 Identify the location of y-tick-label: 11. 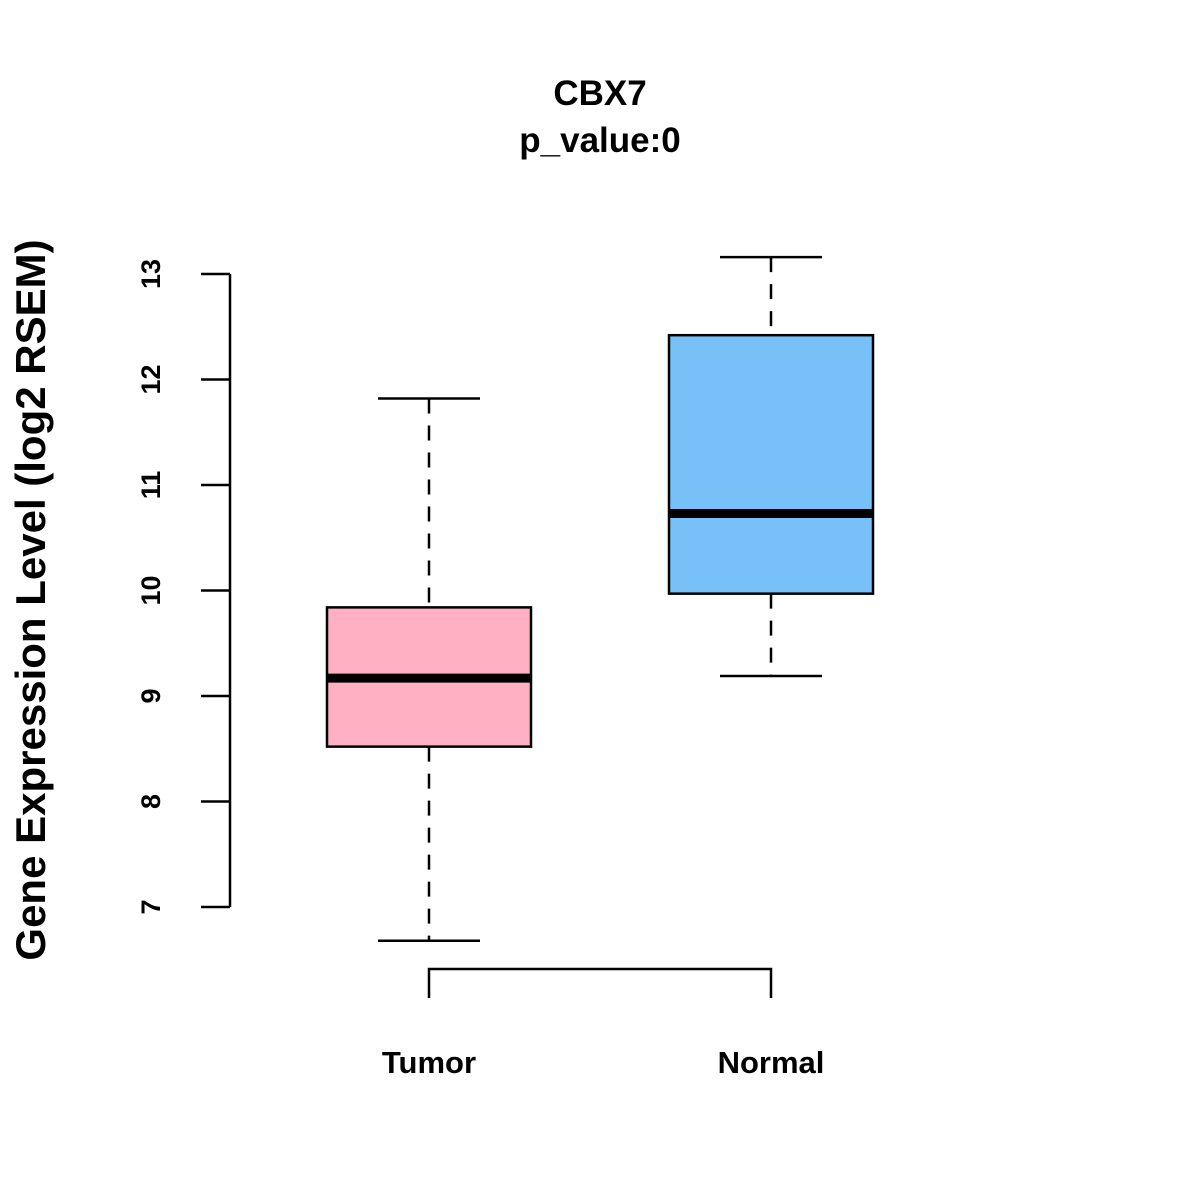
(151, 485).